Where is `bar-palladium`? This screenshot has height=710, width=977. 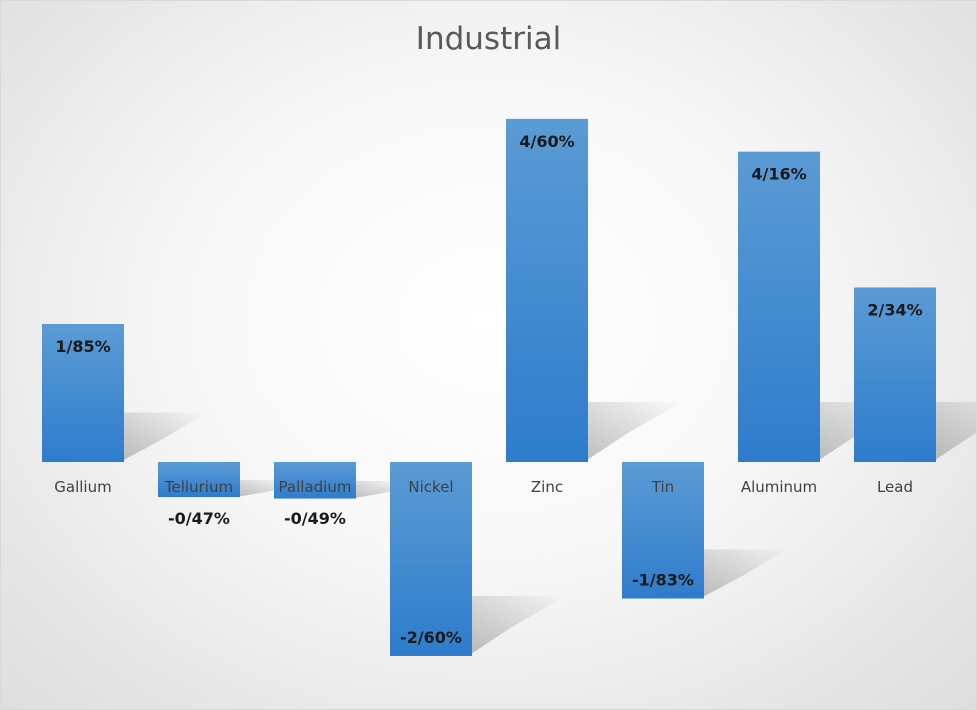
bar-palladium is located at coordinates (315, 480).